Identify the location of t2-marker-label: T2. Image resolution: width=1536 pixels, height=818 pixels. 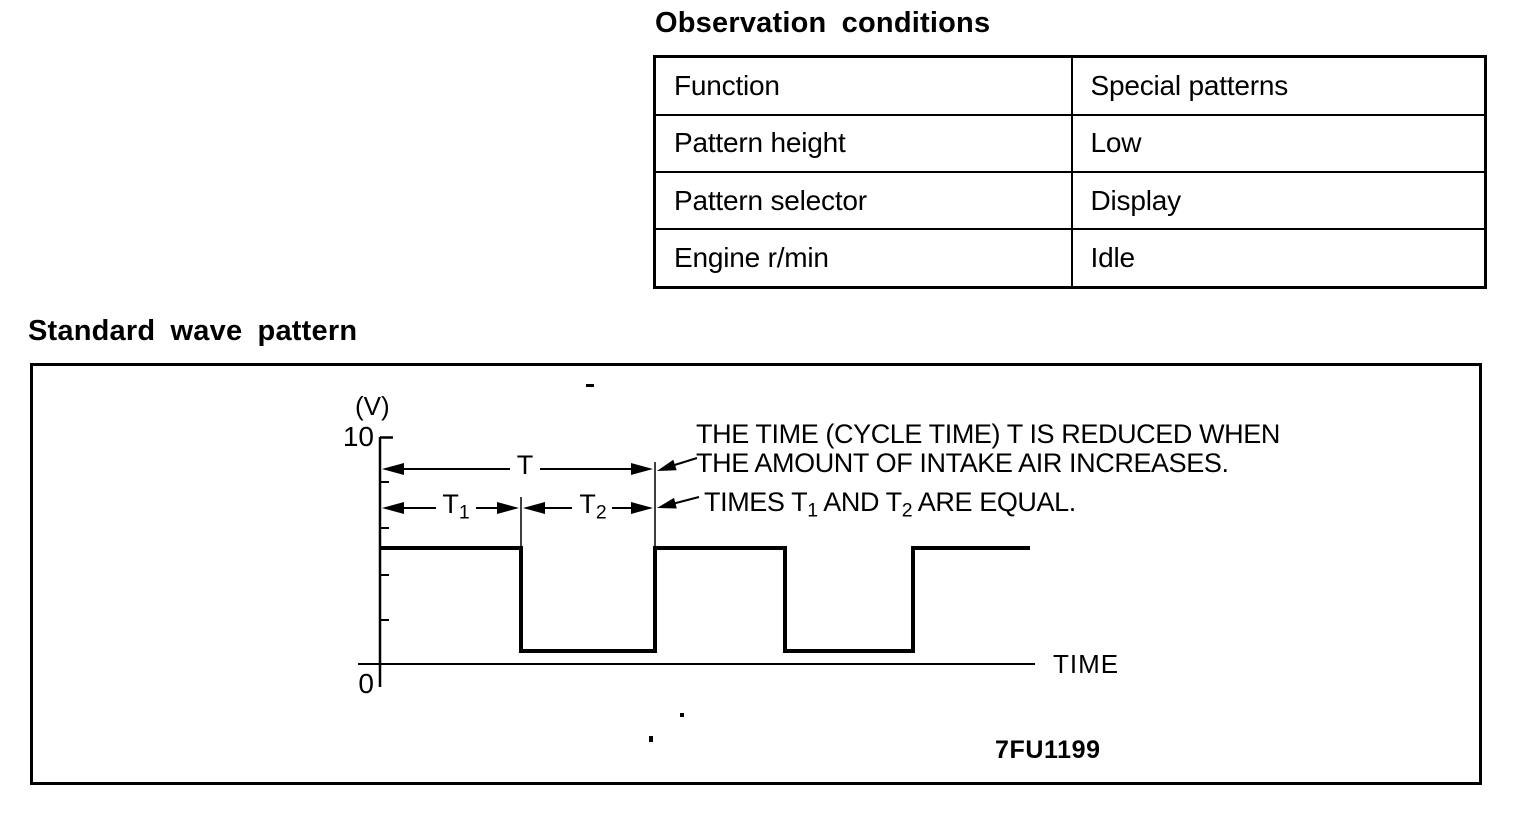
(593, 506).